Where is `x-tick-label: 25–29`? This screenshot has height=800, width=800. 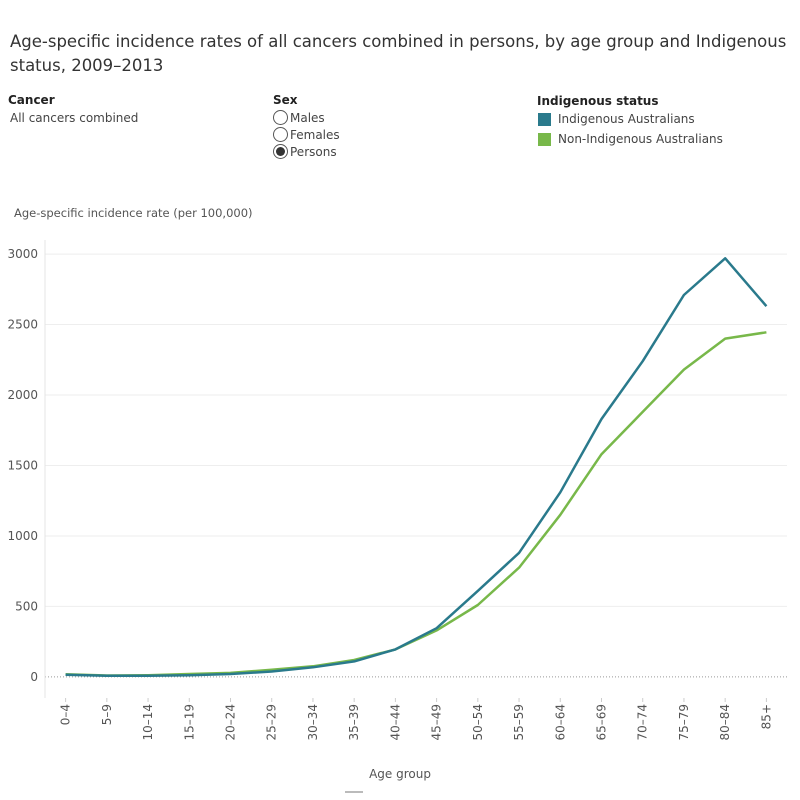 x-tick-label: 25–29 is located at coordinates (272, 722).